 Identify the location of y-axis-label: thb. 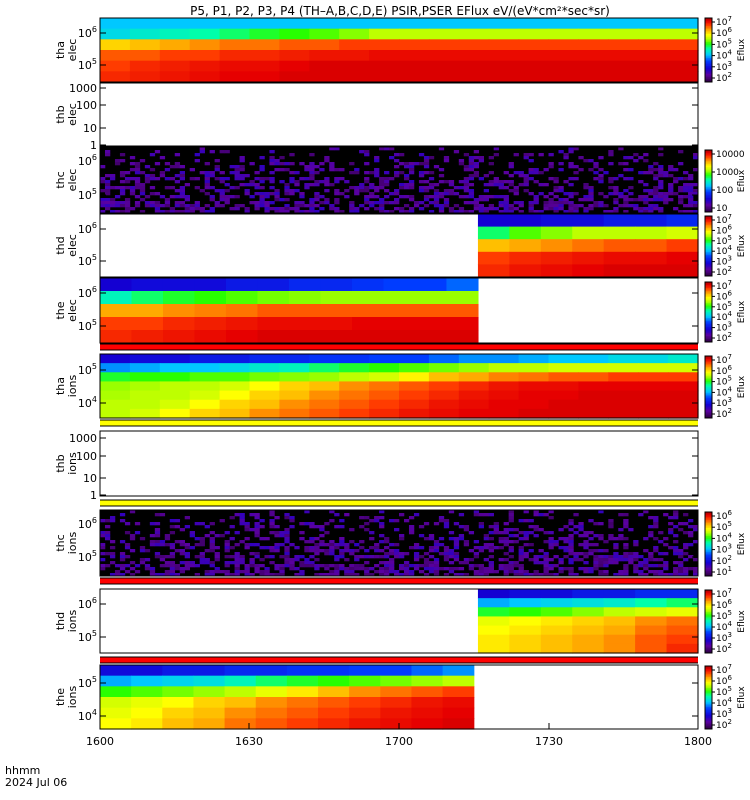
(60, 463).